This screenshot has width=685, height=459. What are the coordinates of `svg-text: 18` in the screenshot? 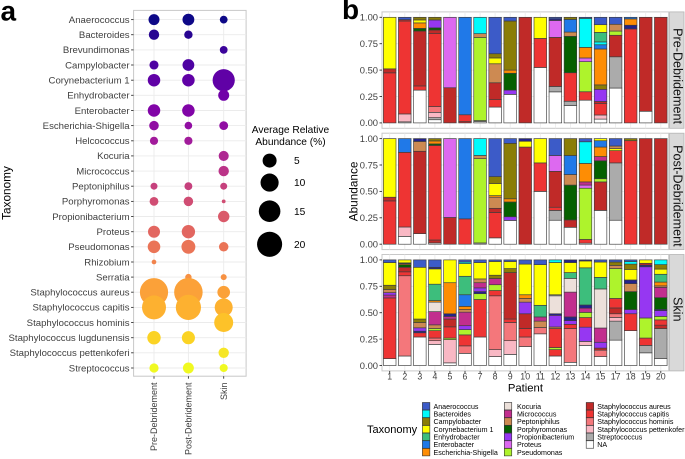 It's located at (631, 377).